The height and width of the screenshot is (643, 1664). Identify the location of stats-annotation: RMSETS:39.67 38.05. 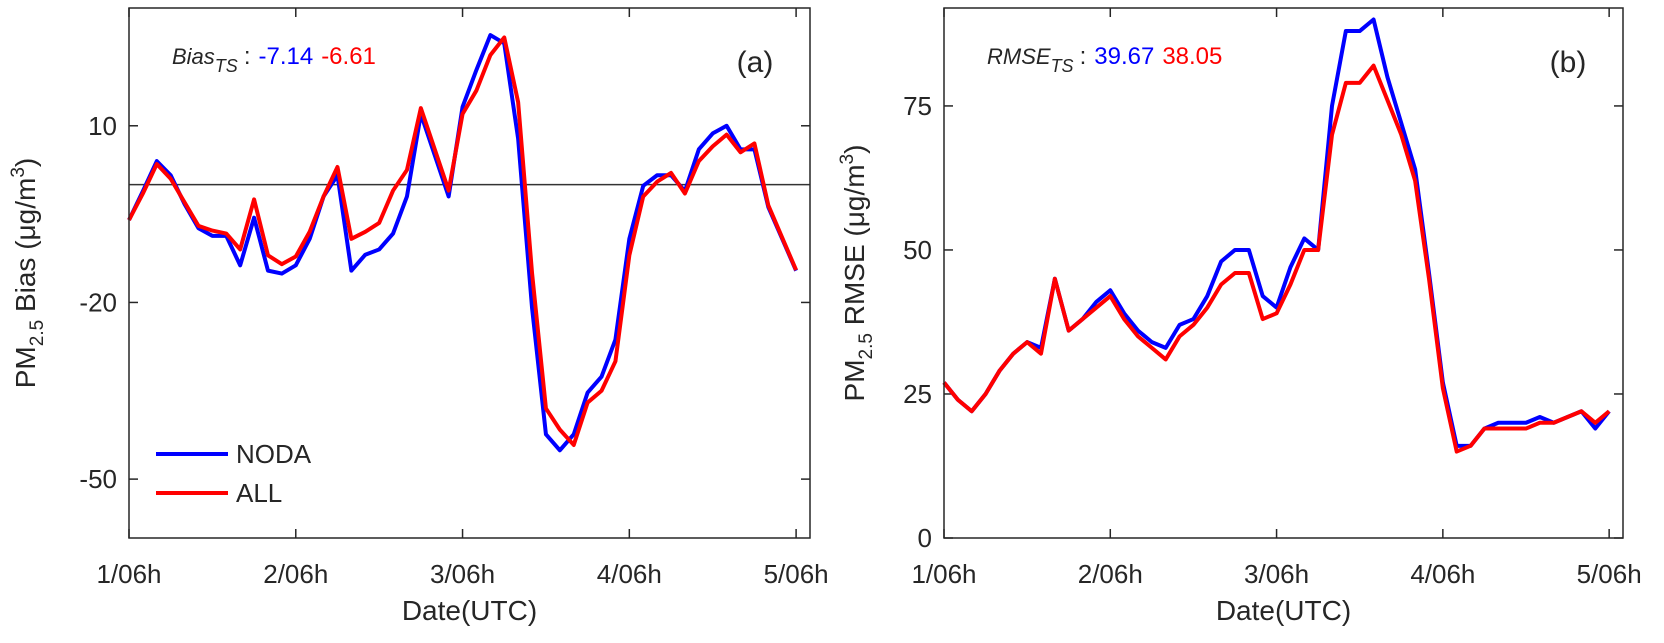
(1104, 59).